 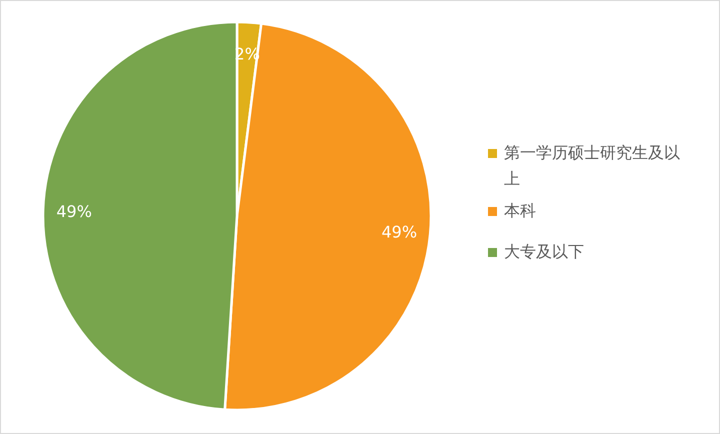 What do you see at coordinates (544, 251) in the screenshot?
I see `legend-label: 大专及以下` at bounding box center [544, 251].